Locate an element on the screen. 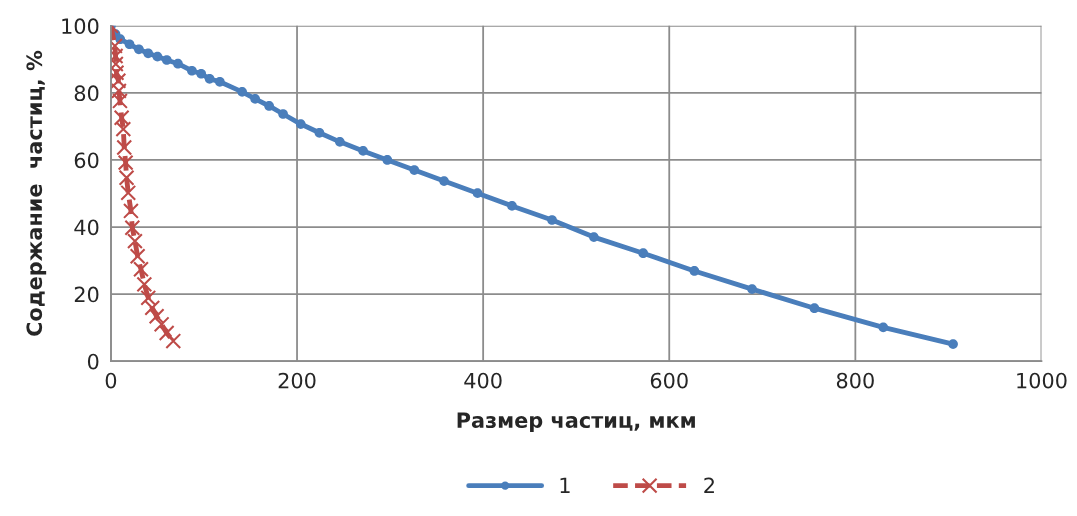 The height and width of the screenshot is (516, 1077). x-tick-label: 200 is located at coordinates (297, 380).